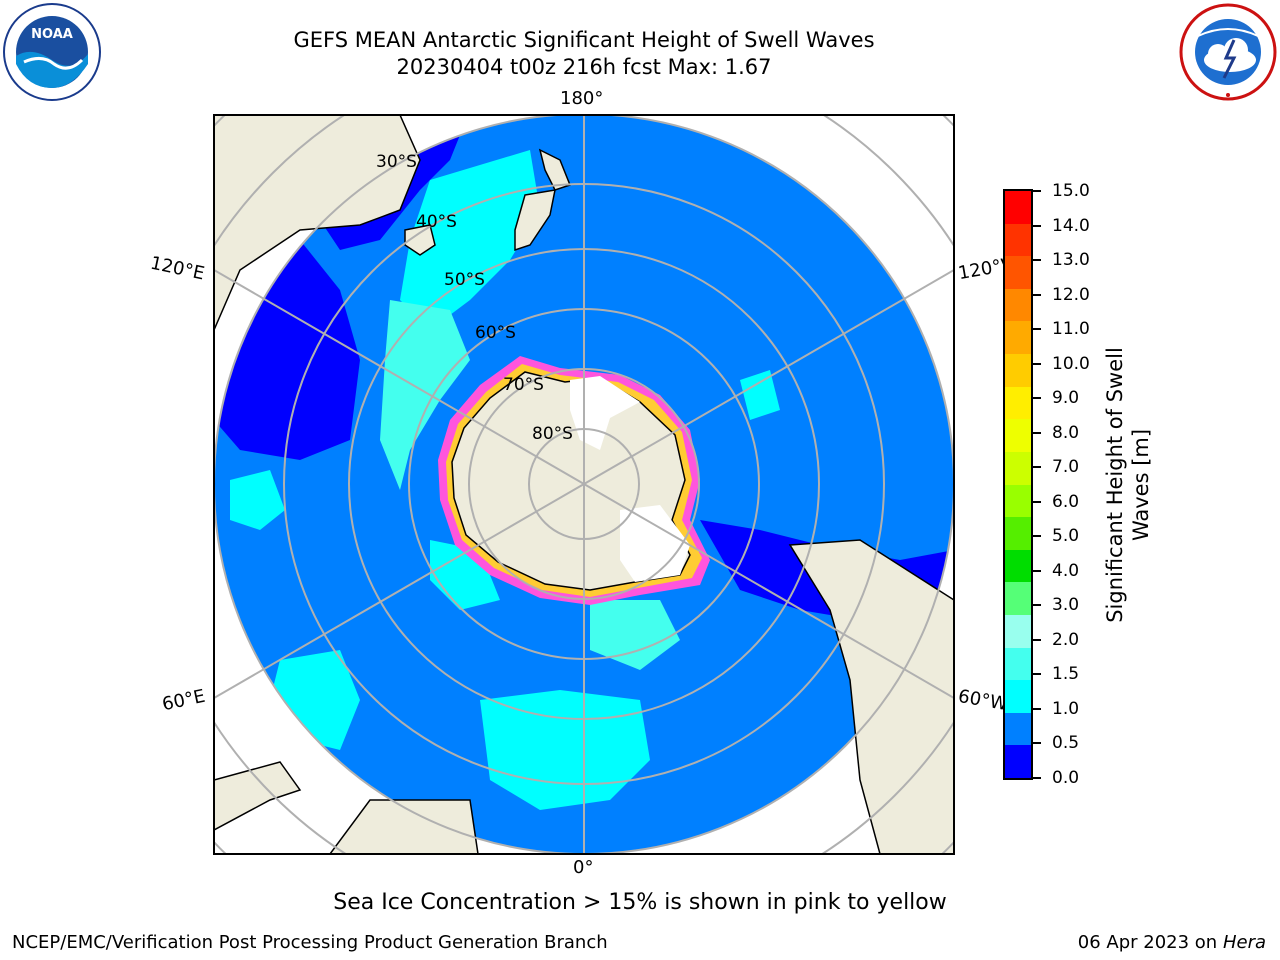  Describe the element at coordinates (535, 220) in the screenshot. I see `new-zealand-south-island` at that location.